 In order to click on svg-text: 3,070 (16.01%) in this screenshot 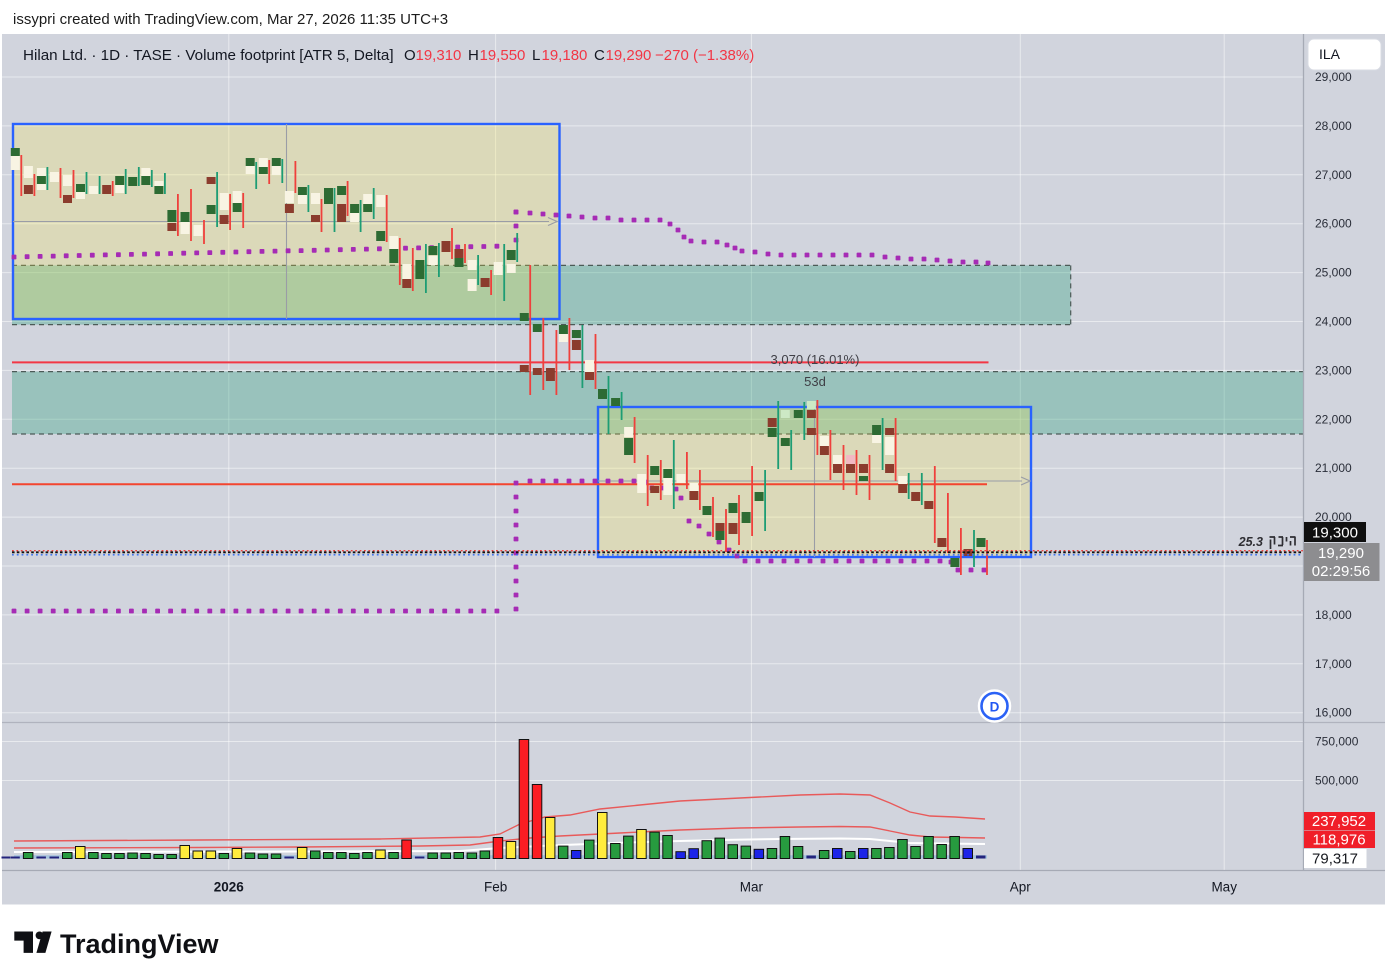, I will do `click(815, 359)`.